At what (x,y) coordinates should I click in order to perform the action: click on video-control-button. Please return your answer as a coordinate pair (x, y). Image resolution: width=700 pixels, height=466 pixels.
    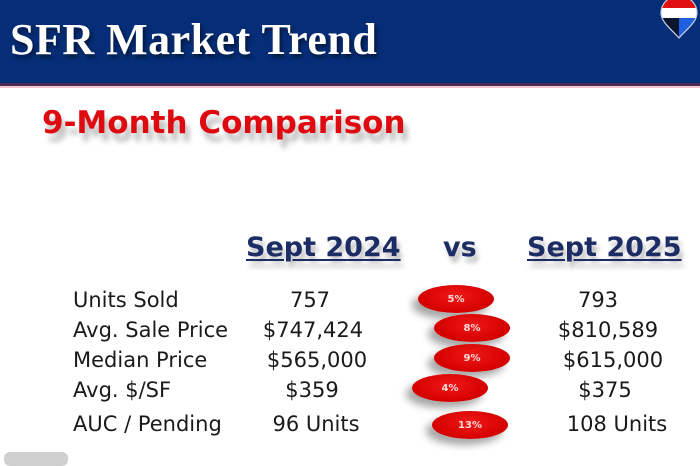
    Looking at the image, I should click on (36, 459).